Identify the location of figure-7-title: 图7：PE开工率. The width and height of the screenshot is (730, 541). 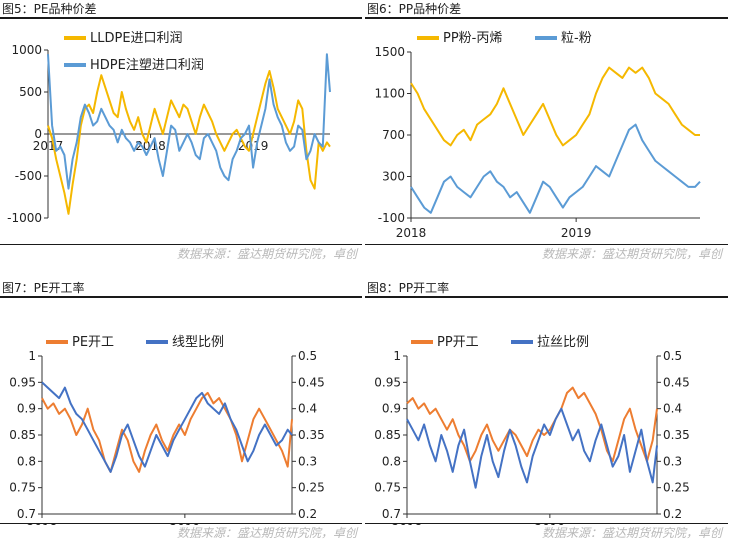
(43, 288).